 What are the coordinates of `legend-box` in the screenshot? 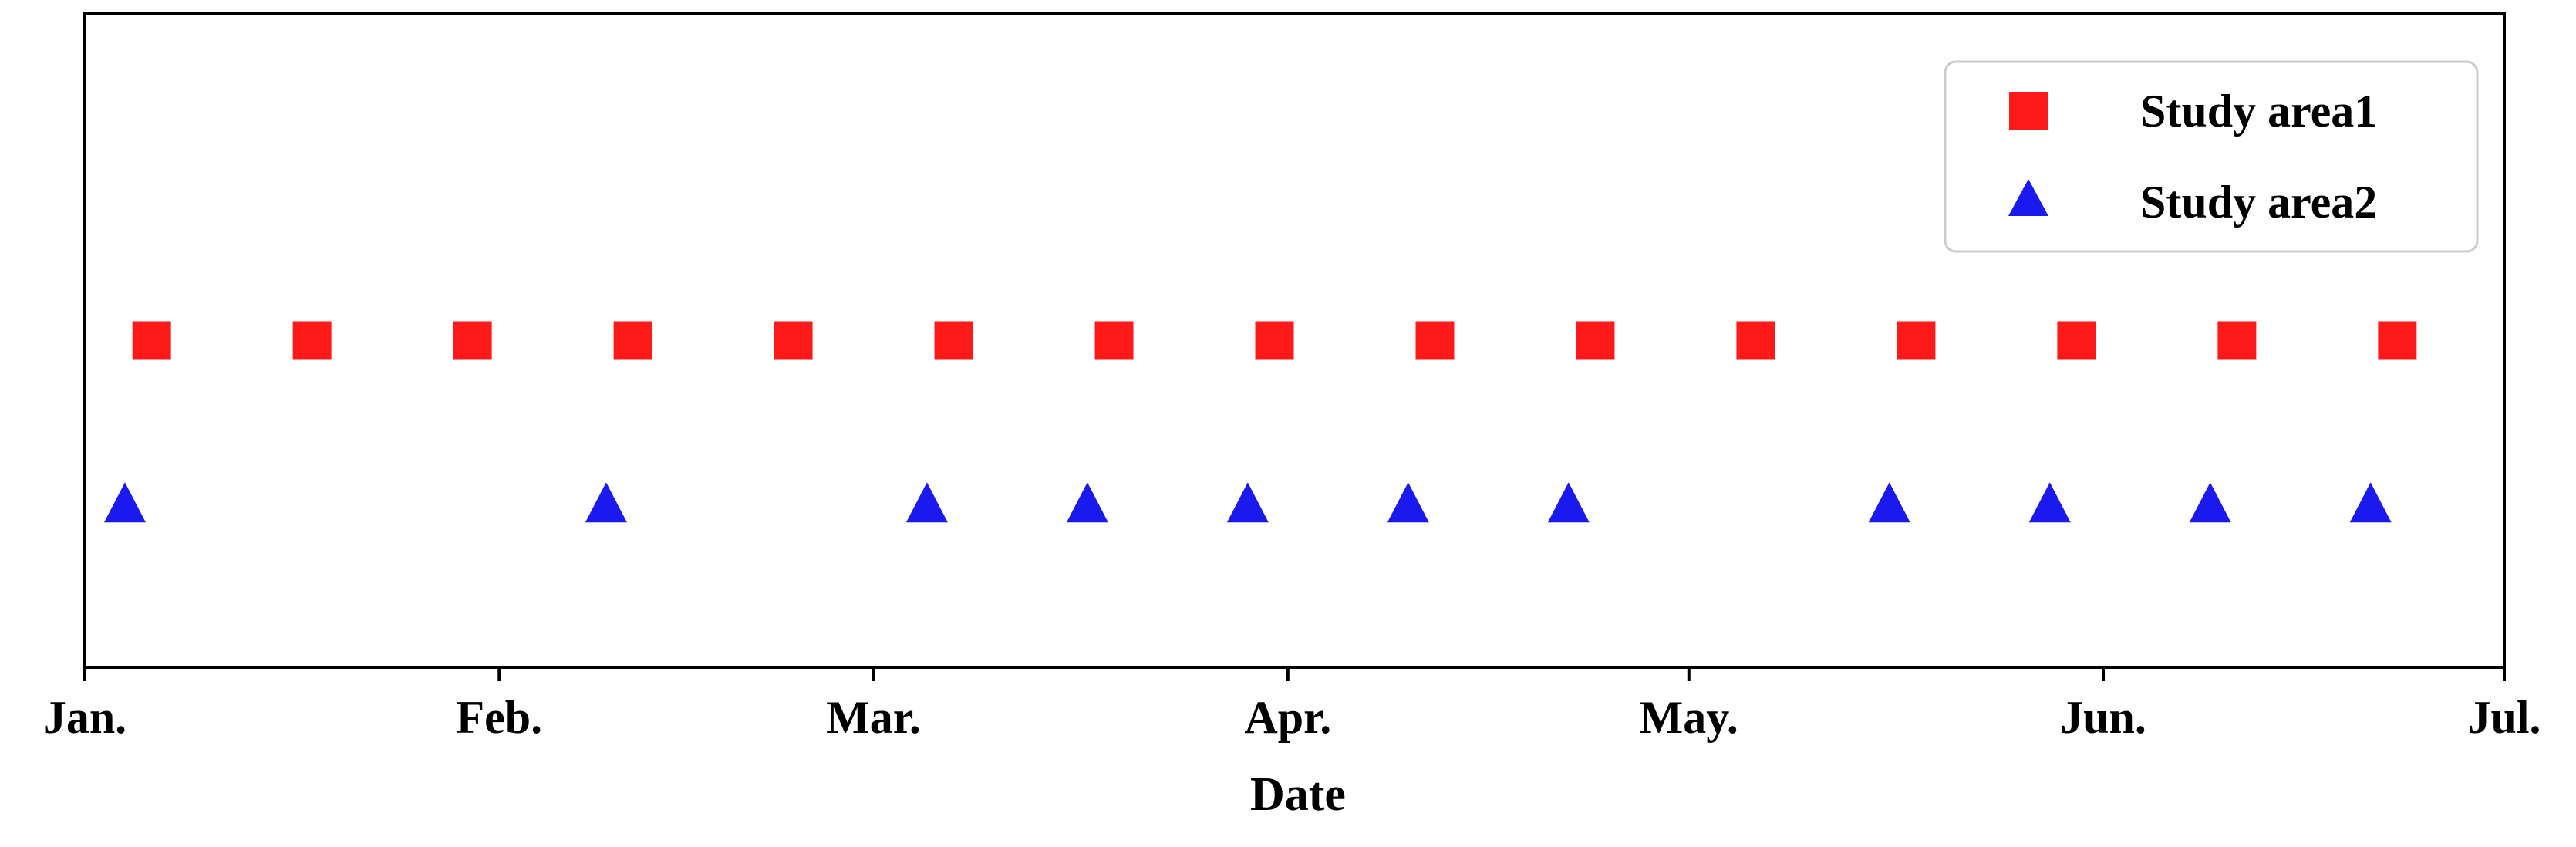 It's located at (2211, 156).